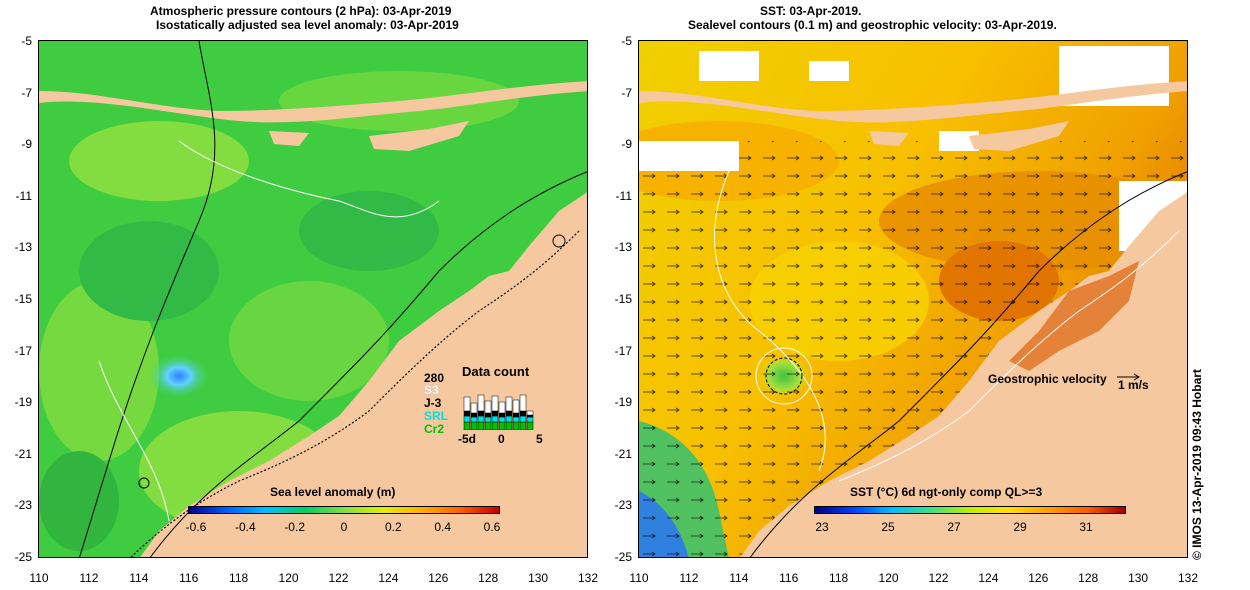 The image size is (1250, 590). What do you see at coordinates (289, 138) in the screenshot?
I see `sumba-island` at bounding box center [289, 138].